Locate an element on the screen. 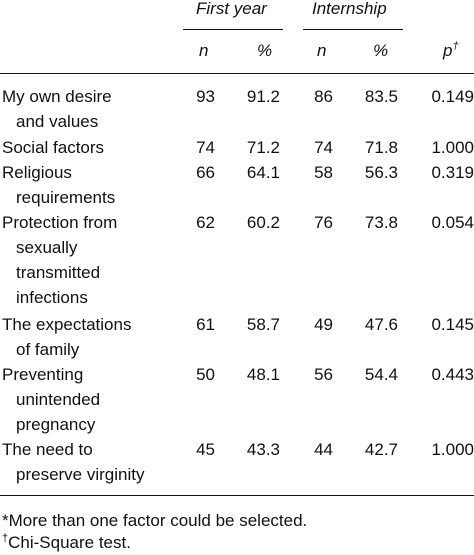 The height and width of the screenshot is (555, 474). row-label-line: Religious is located at coordinates (37, 172).